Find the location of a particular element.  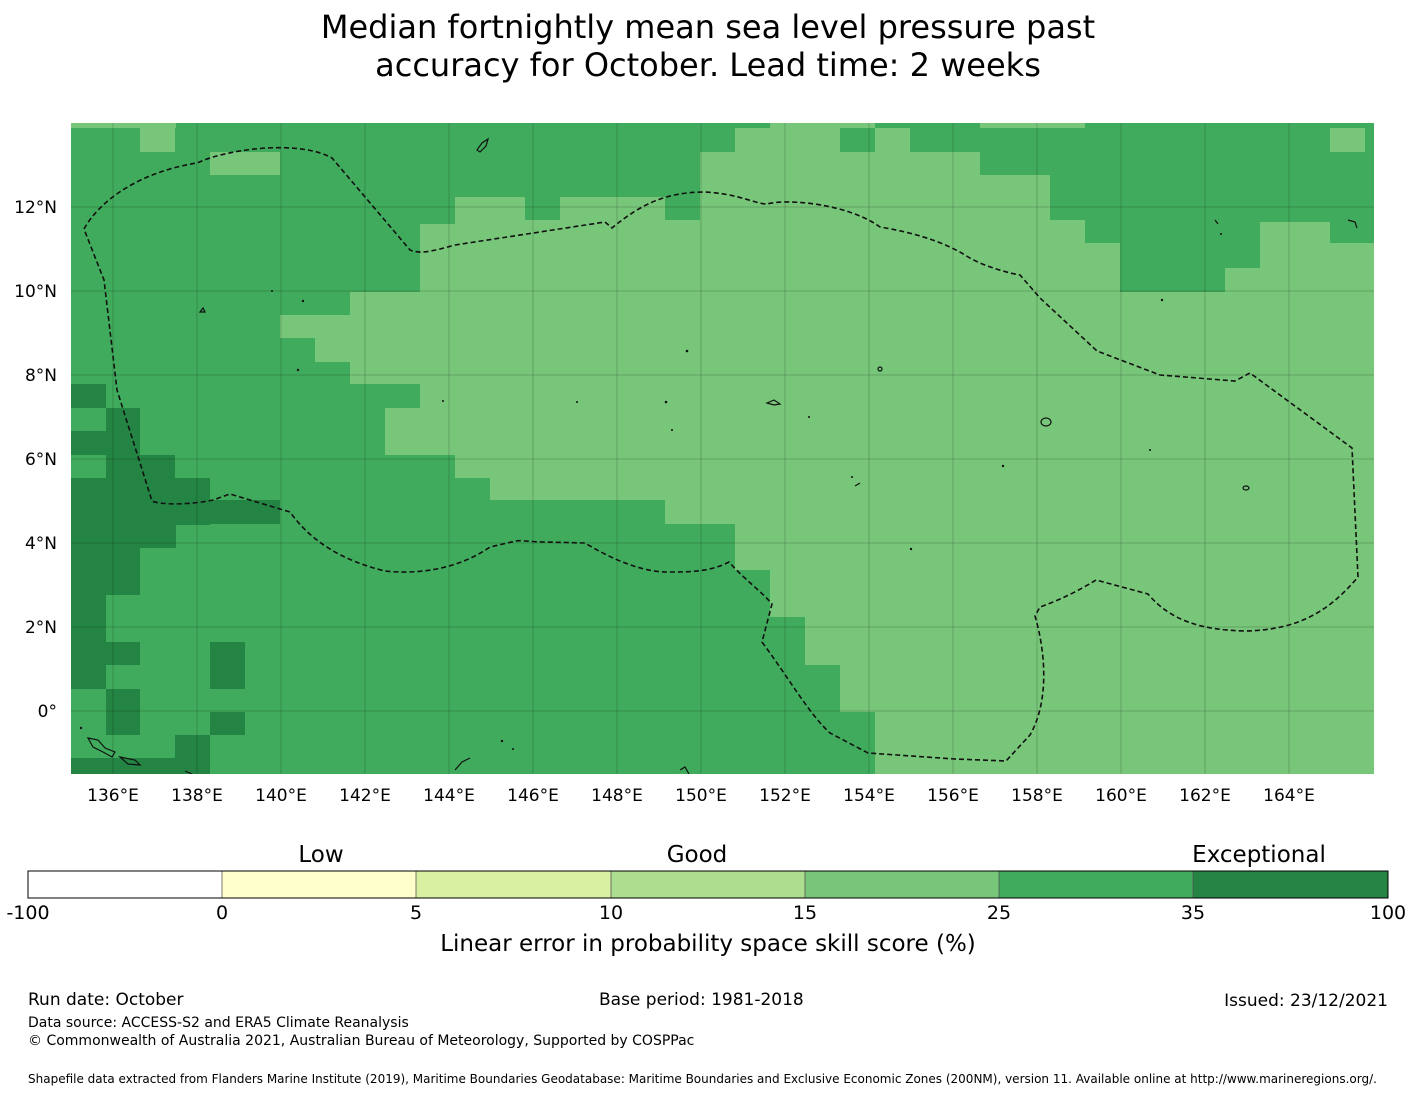

colorbar-tick-100: 100 is located at coordinates (1388, 913).